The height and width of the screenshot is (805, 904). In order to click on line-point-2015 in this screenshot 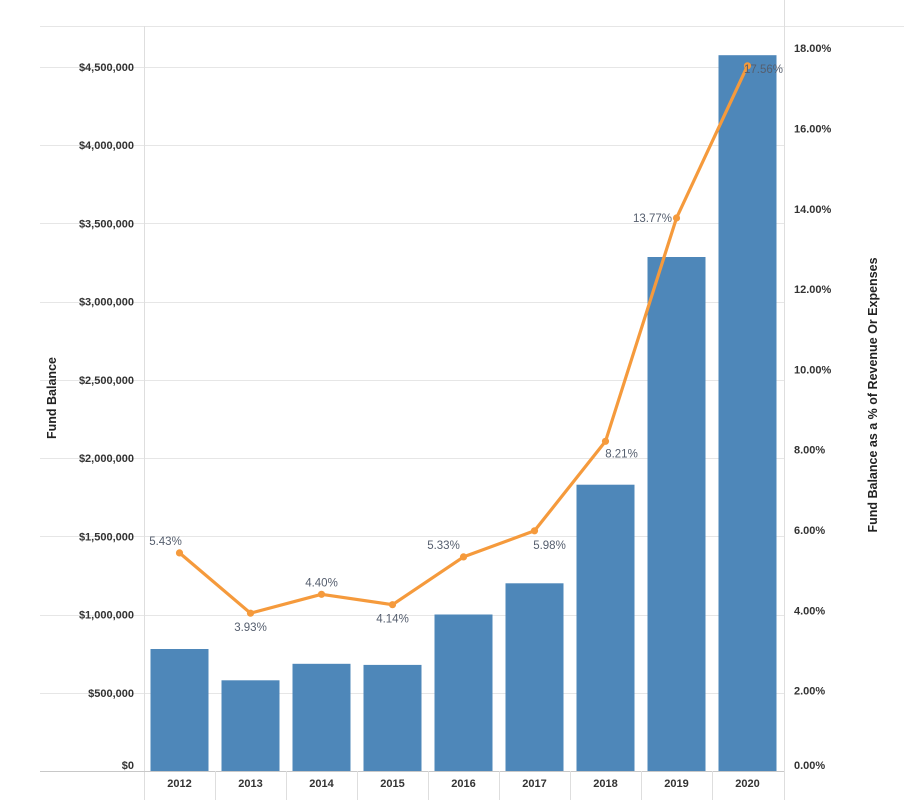, I will do `click(392, 605)`.